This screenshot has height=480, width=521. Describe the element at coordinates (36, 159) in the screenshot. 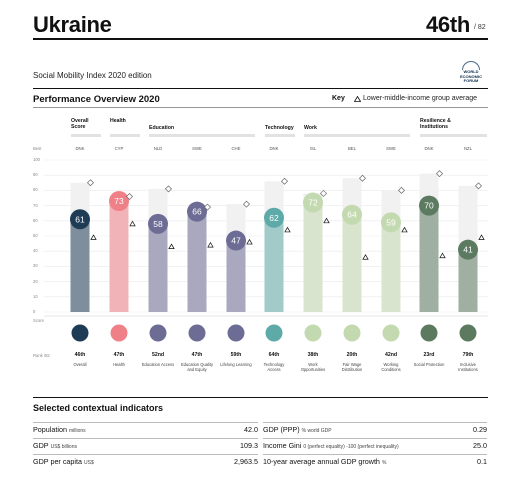

I see `y-tick-label: 100` at that location.